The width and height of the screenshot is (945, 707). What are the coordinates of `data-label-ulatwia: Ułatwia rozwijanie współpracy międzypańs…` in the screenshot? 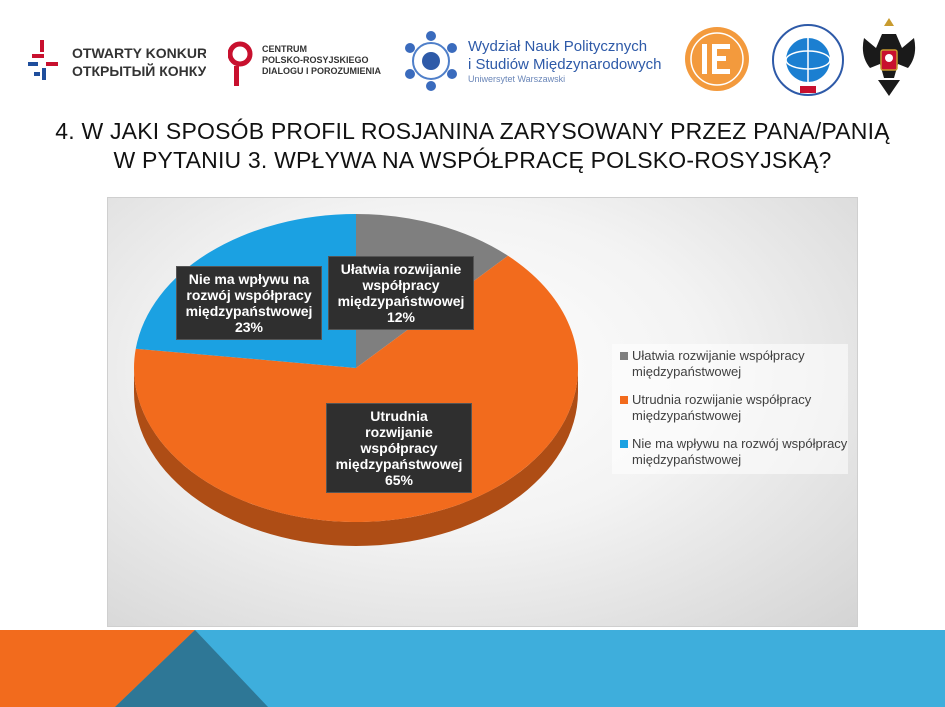 It's located at (401, 293).